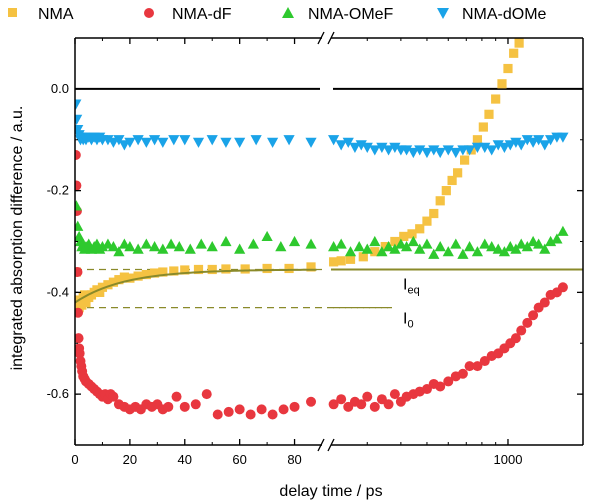  Describe the element at coordinates (411, 286) in the screenshot. I see `annotation-ieq: Ieq` at that location.